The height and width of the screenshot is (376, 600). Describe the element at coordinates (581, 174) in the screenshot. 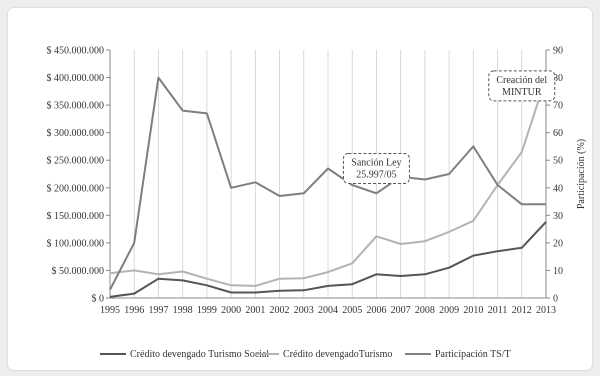

I see `y-right-axis-title: Participación (%)` at that location.